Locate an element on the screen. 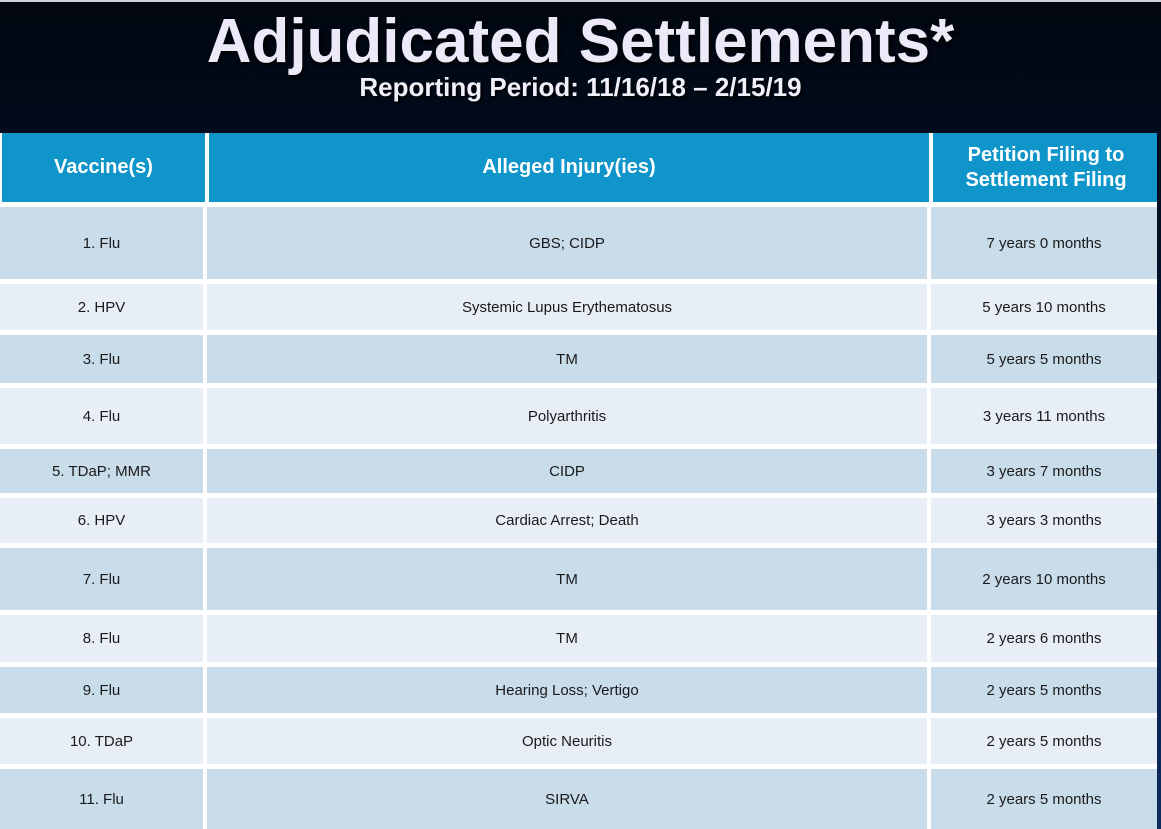 This screenshot has height=829, width=1161. vaccine-cell: 5. TDaP; MMR is located at coordinates (101, 471).